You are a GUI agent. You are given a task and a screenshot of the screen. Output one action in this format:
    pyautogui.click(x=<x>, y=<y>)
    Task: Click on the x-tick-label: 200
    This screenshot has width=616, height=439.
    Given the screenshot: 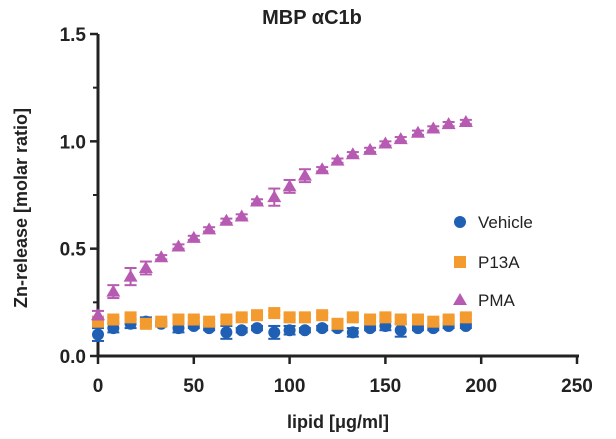 What is the action you would take?
    pyautogui.click(x=481, y=386)
    